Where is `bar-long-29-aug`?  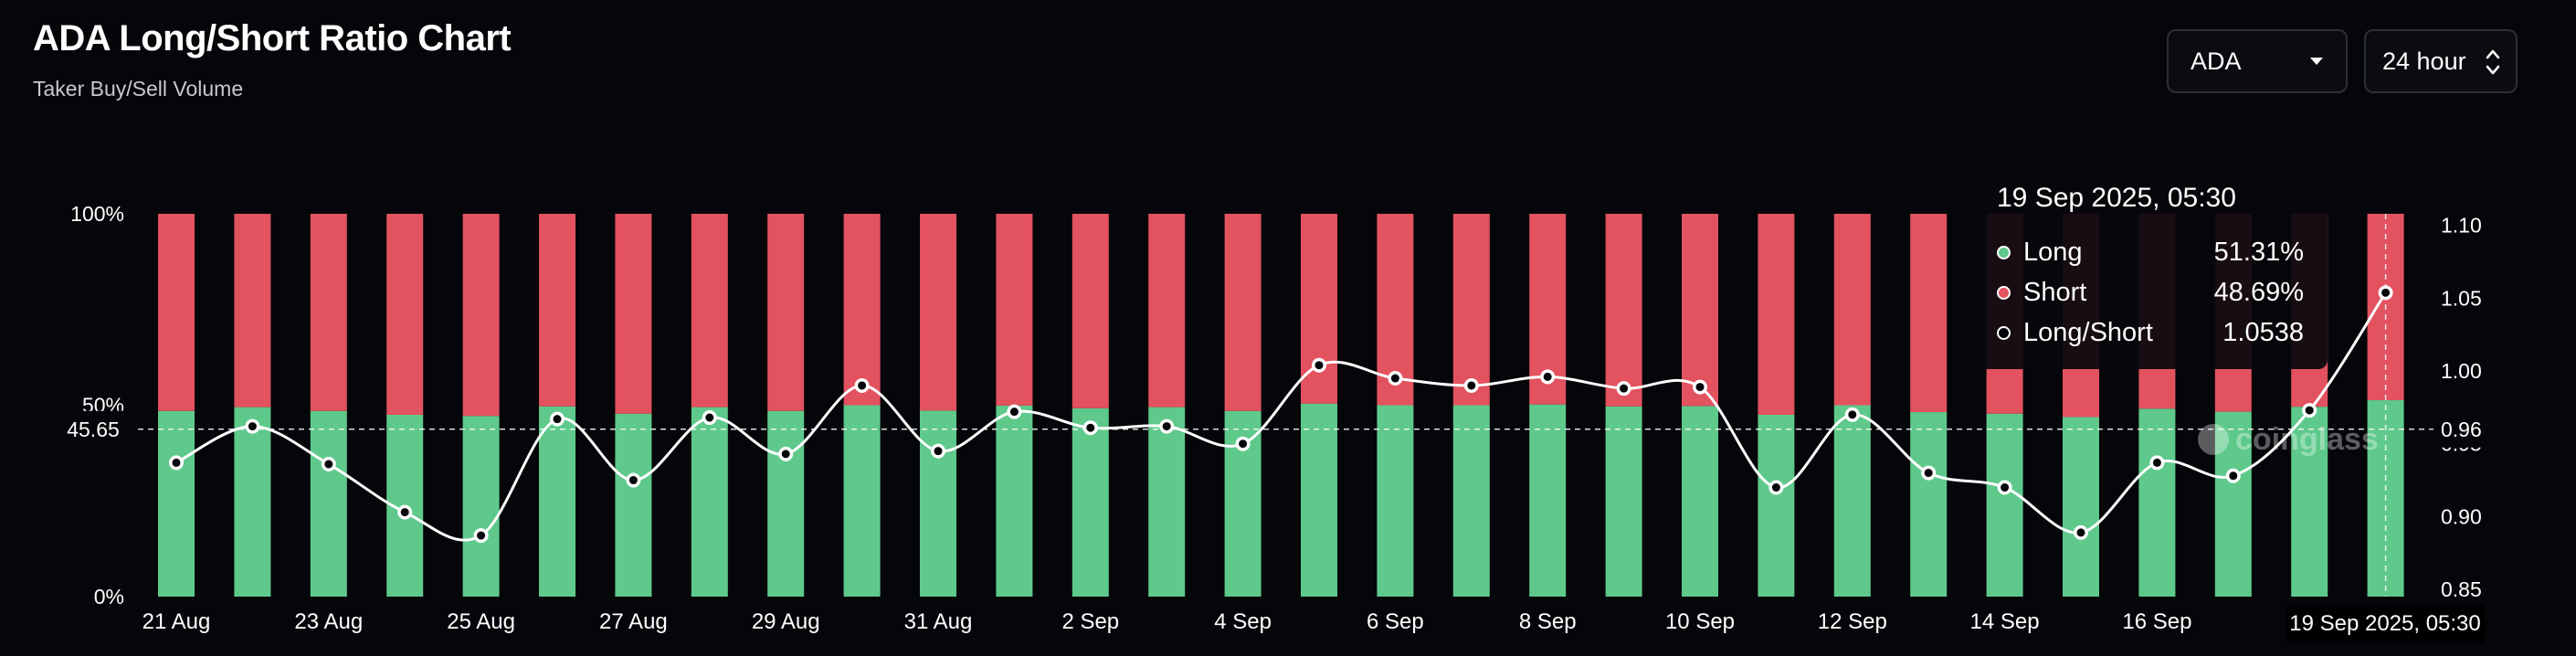
bar-long-29-aug is located at coordinates (786, 503).